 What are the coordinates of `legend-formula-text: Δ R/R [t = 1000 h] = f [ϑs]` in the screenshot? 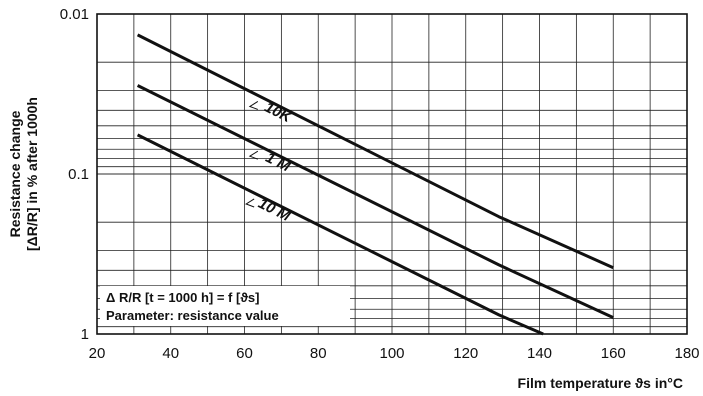 It's located at (182, 297).